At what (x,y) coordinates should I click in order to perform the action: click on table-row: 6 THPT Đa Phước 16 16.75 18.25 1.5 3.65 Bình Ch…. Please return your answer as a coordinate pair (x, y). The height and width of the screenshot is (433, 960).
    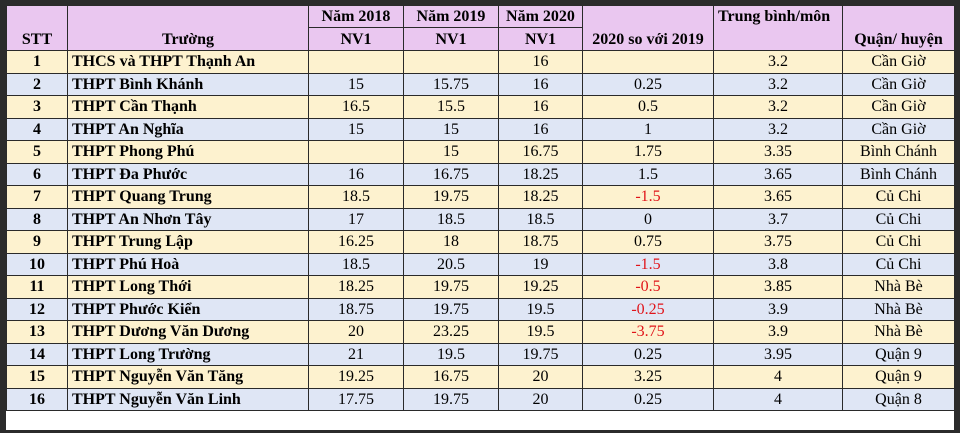
    Looking at the image, I should click on (480, 174).